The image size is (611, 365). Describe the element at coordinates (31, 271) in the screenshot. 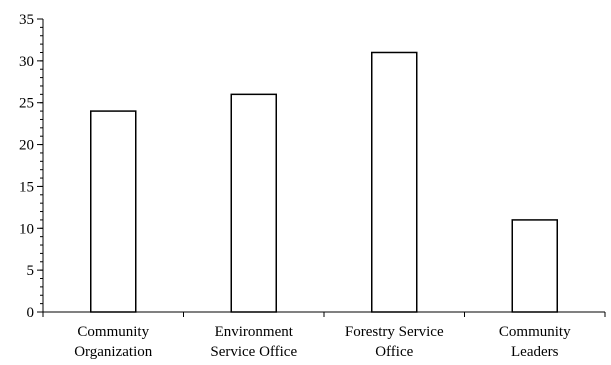

I see `y-tick-label: 5` at that location.